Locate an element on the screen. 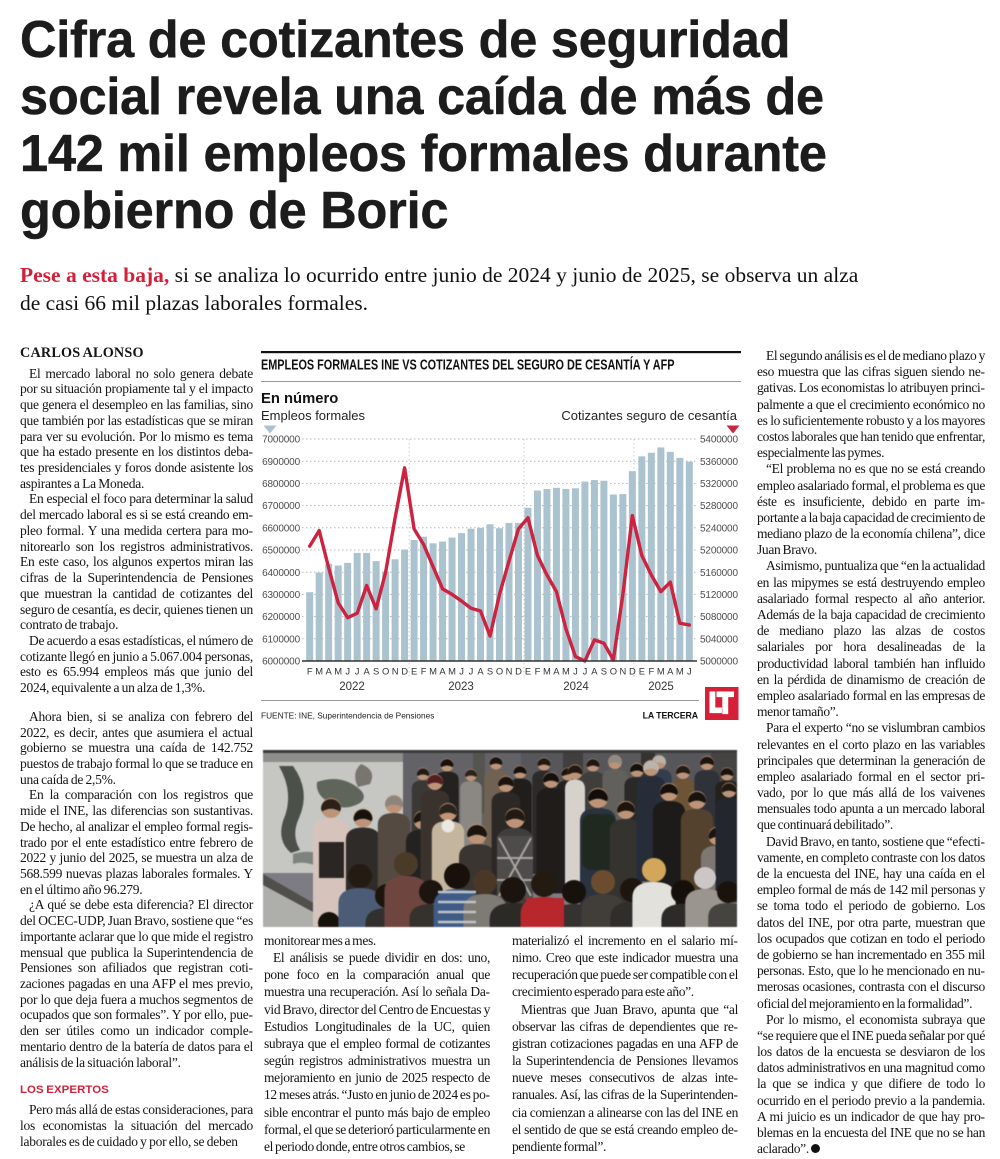  svg-text: 6000000 is located at coordinates (281, 662).